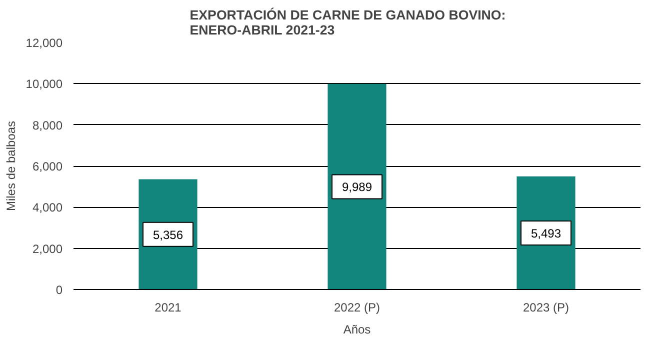  What do you see at coordinates (44, 43) in the screenshot?
I see `y-tick-label: 12,000` at bounding box center [44, 43].